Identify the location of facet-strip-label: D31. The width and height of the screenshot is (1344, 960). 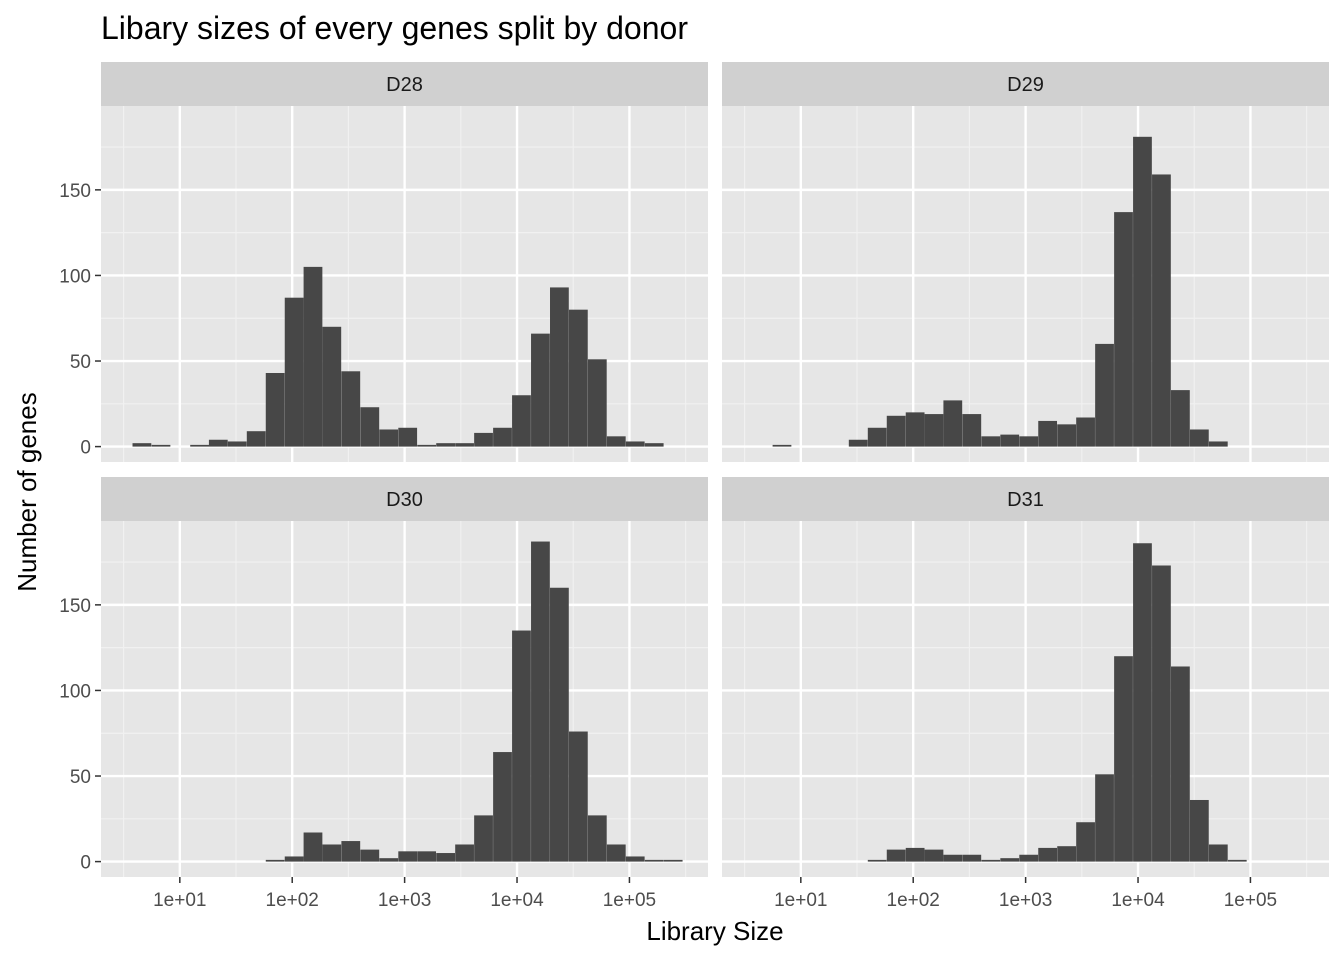
(1025, 500).